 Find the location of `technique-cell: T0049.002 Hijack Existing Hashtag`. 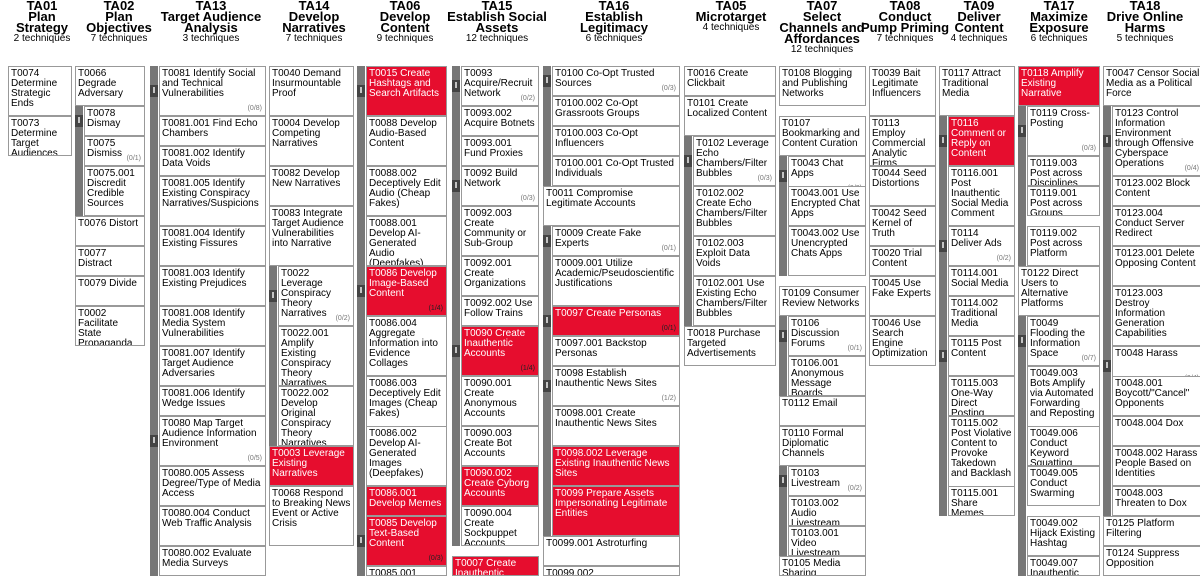

technique-cell: T0049.002 Hijack Existing Hashtag is located at coordinates (1063, 536).